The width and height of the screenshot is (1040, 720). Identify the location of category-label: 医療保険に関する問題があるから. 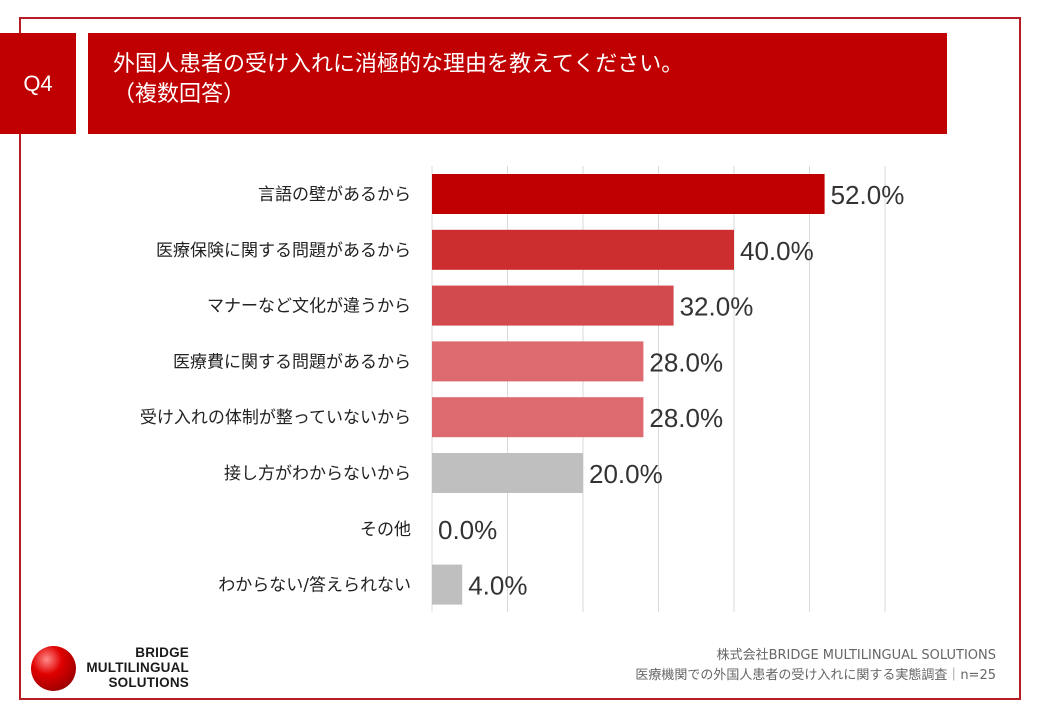
(283, 251).